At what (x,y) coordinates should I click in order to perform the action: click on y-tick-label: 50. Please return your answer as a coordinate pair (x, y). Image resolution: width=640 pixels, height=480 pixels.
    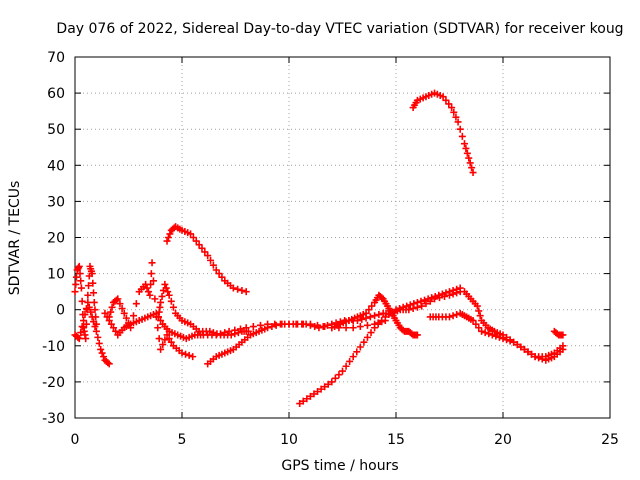
    Looking at the image, I should click on (56, 130).